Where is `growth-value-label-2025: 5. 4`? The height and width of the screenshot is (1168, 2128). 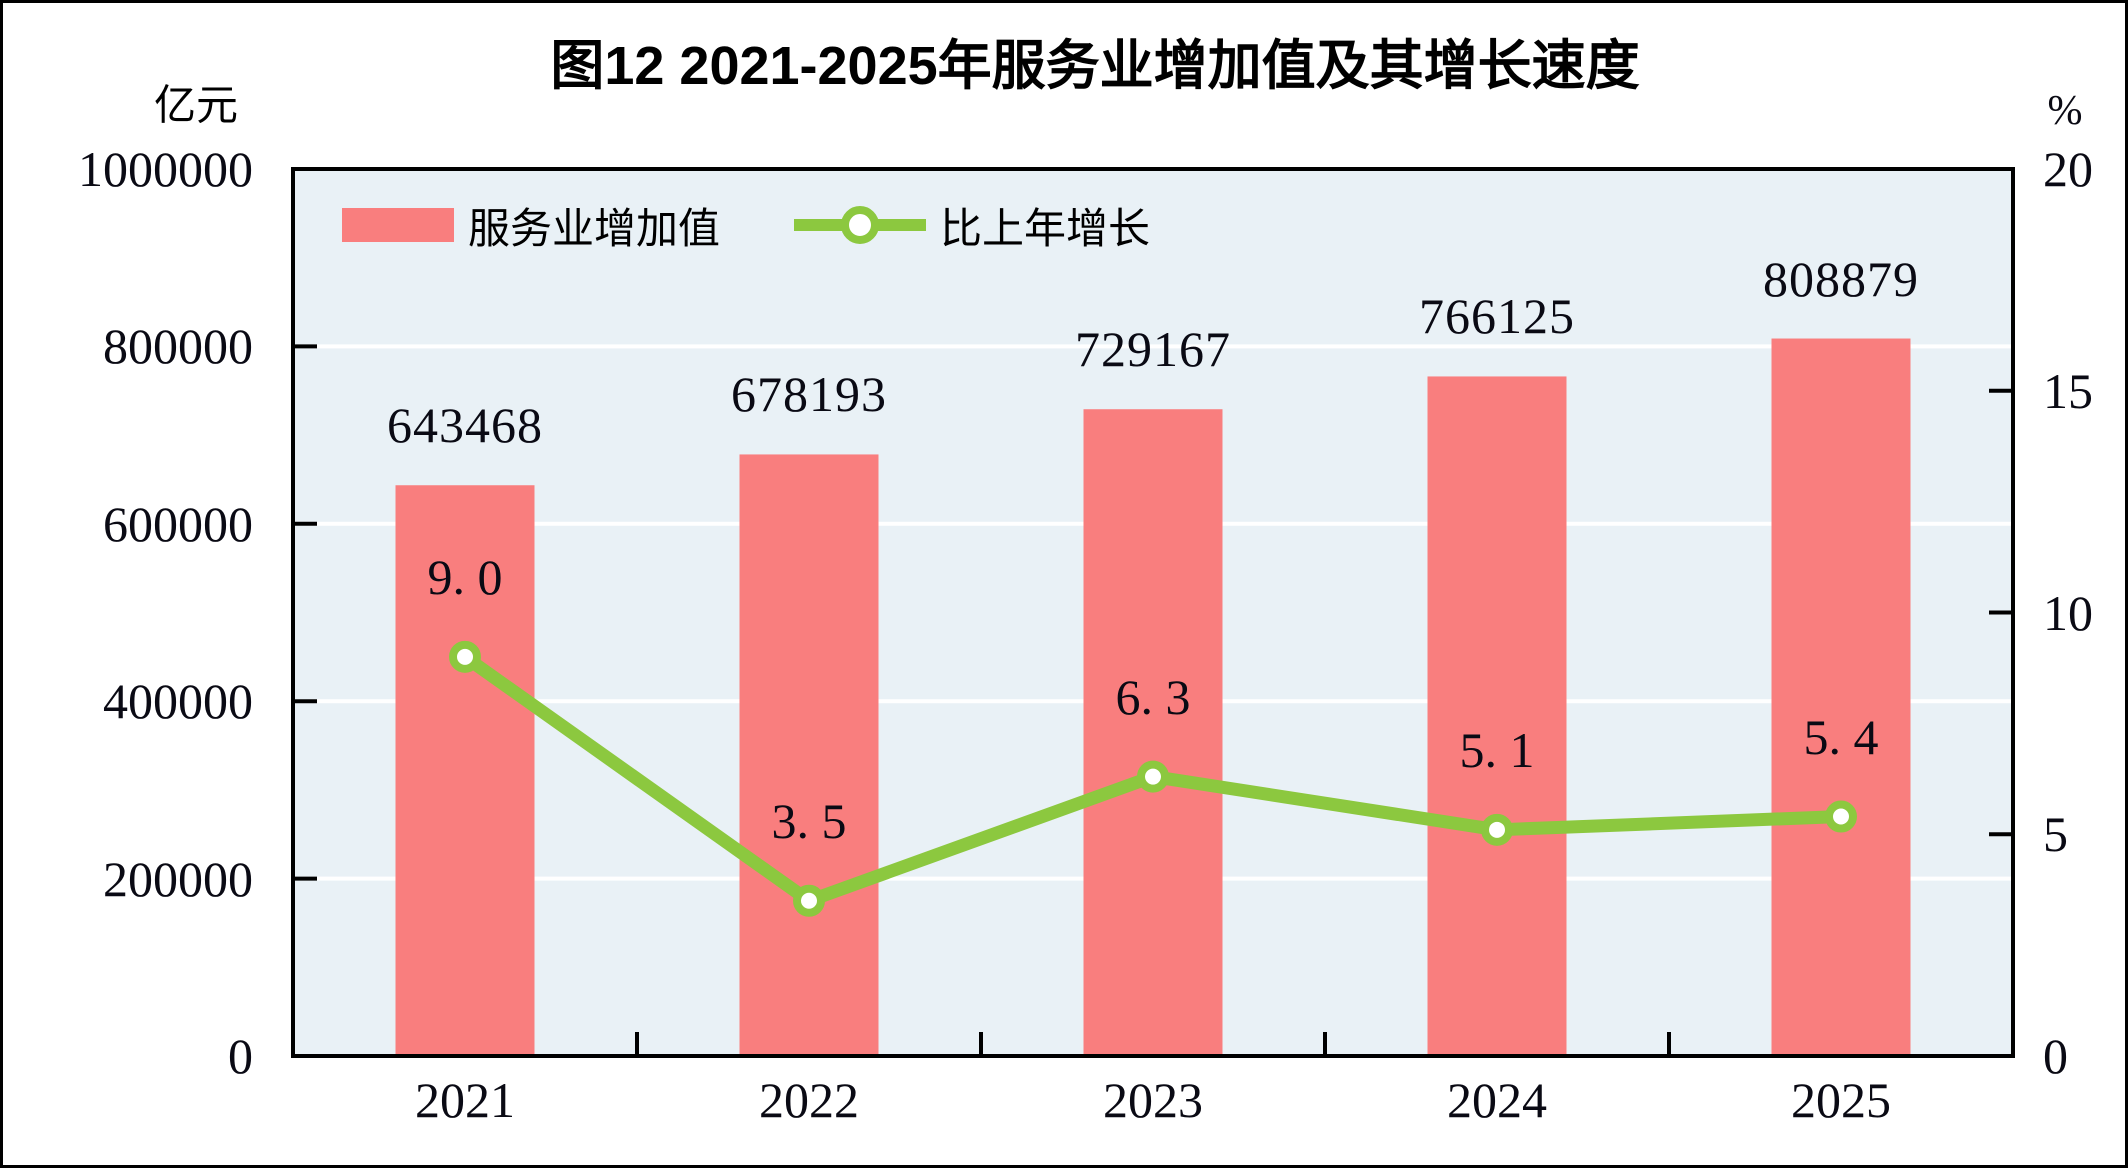 growth-value-label-2025: 5. 4 is located at coordinates (1841, 736).